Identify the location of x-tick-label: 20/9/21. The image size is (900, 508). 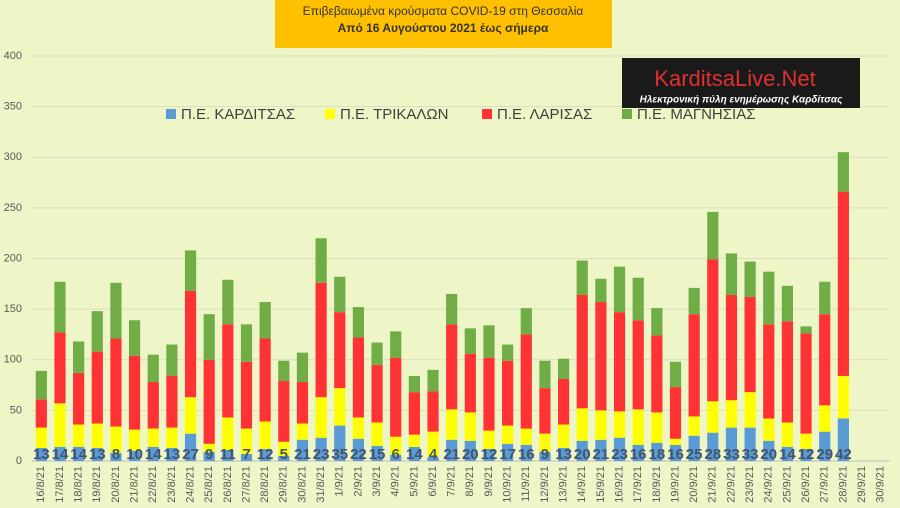
(694, 484).